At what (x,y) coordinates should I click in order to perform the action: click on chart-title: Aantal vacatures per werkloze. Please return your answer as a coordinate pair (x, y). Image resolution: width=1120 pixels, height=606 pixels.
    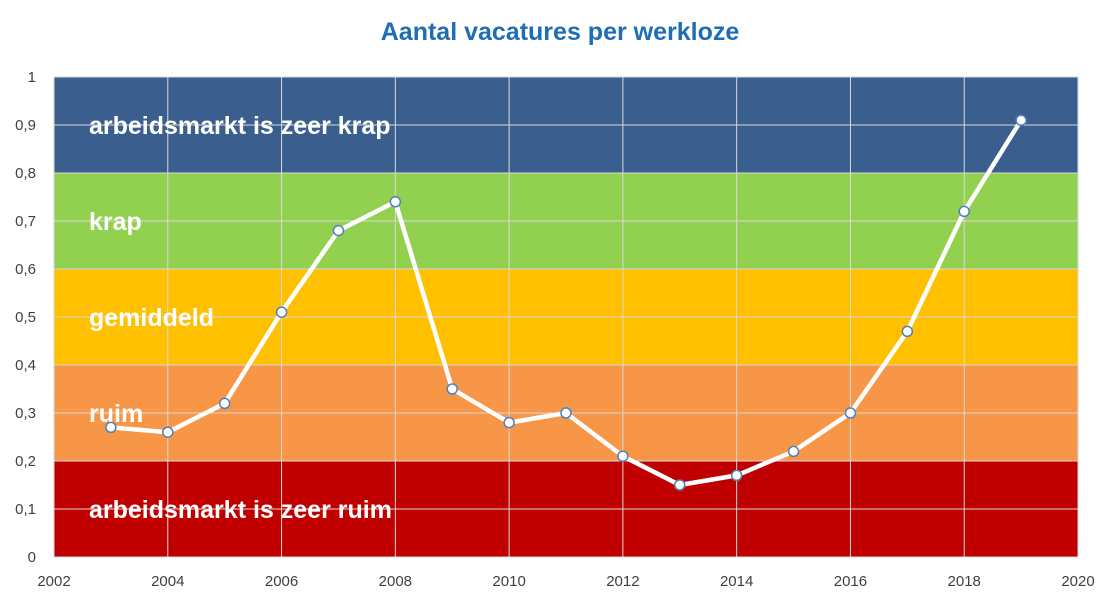
    Looking at the image, I should click on (560, 32).